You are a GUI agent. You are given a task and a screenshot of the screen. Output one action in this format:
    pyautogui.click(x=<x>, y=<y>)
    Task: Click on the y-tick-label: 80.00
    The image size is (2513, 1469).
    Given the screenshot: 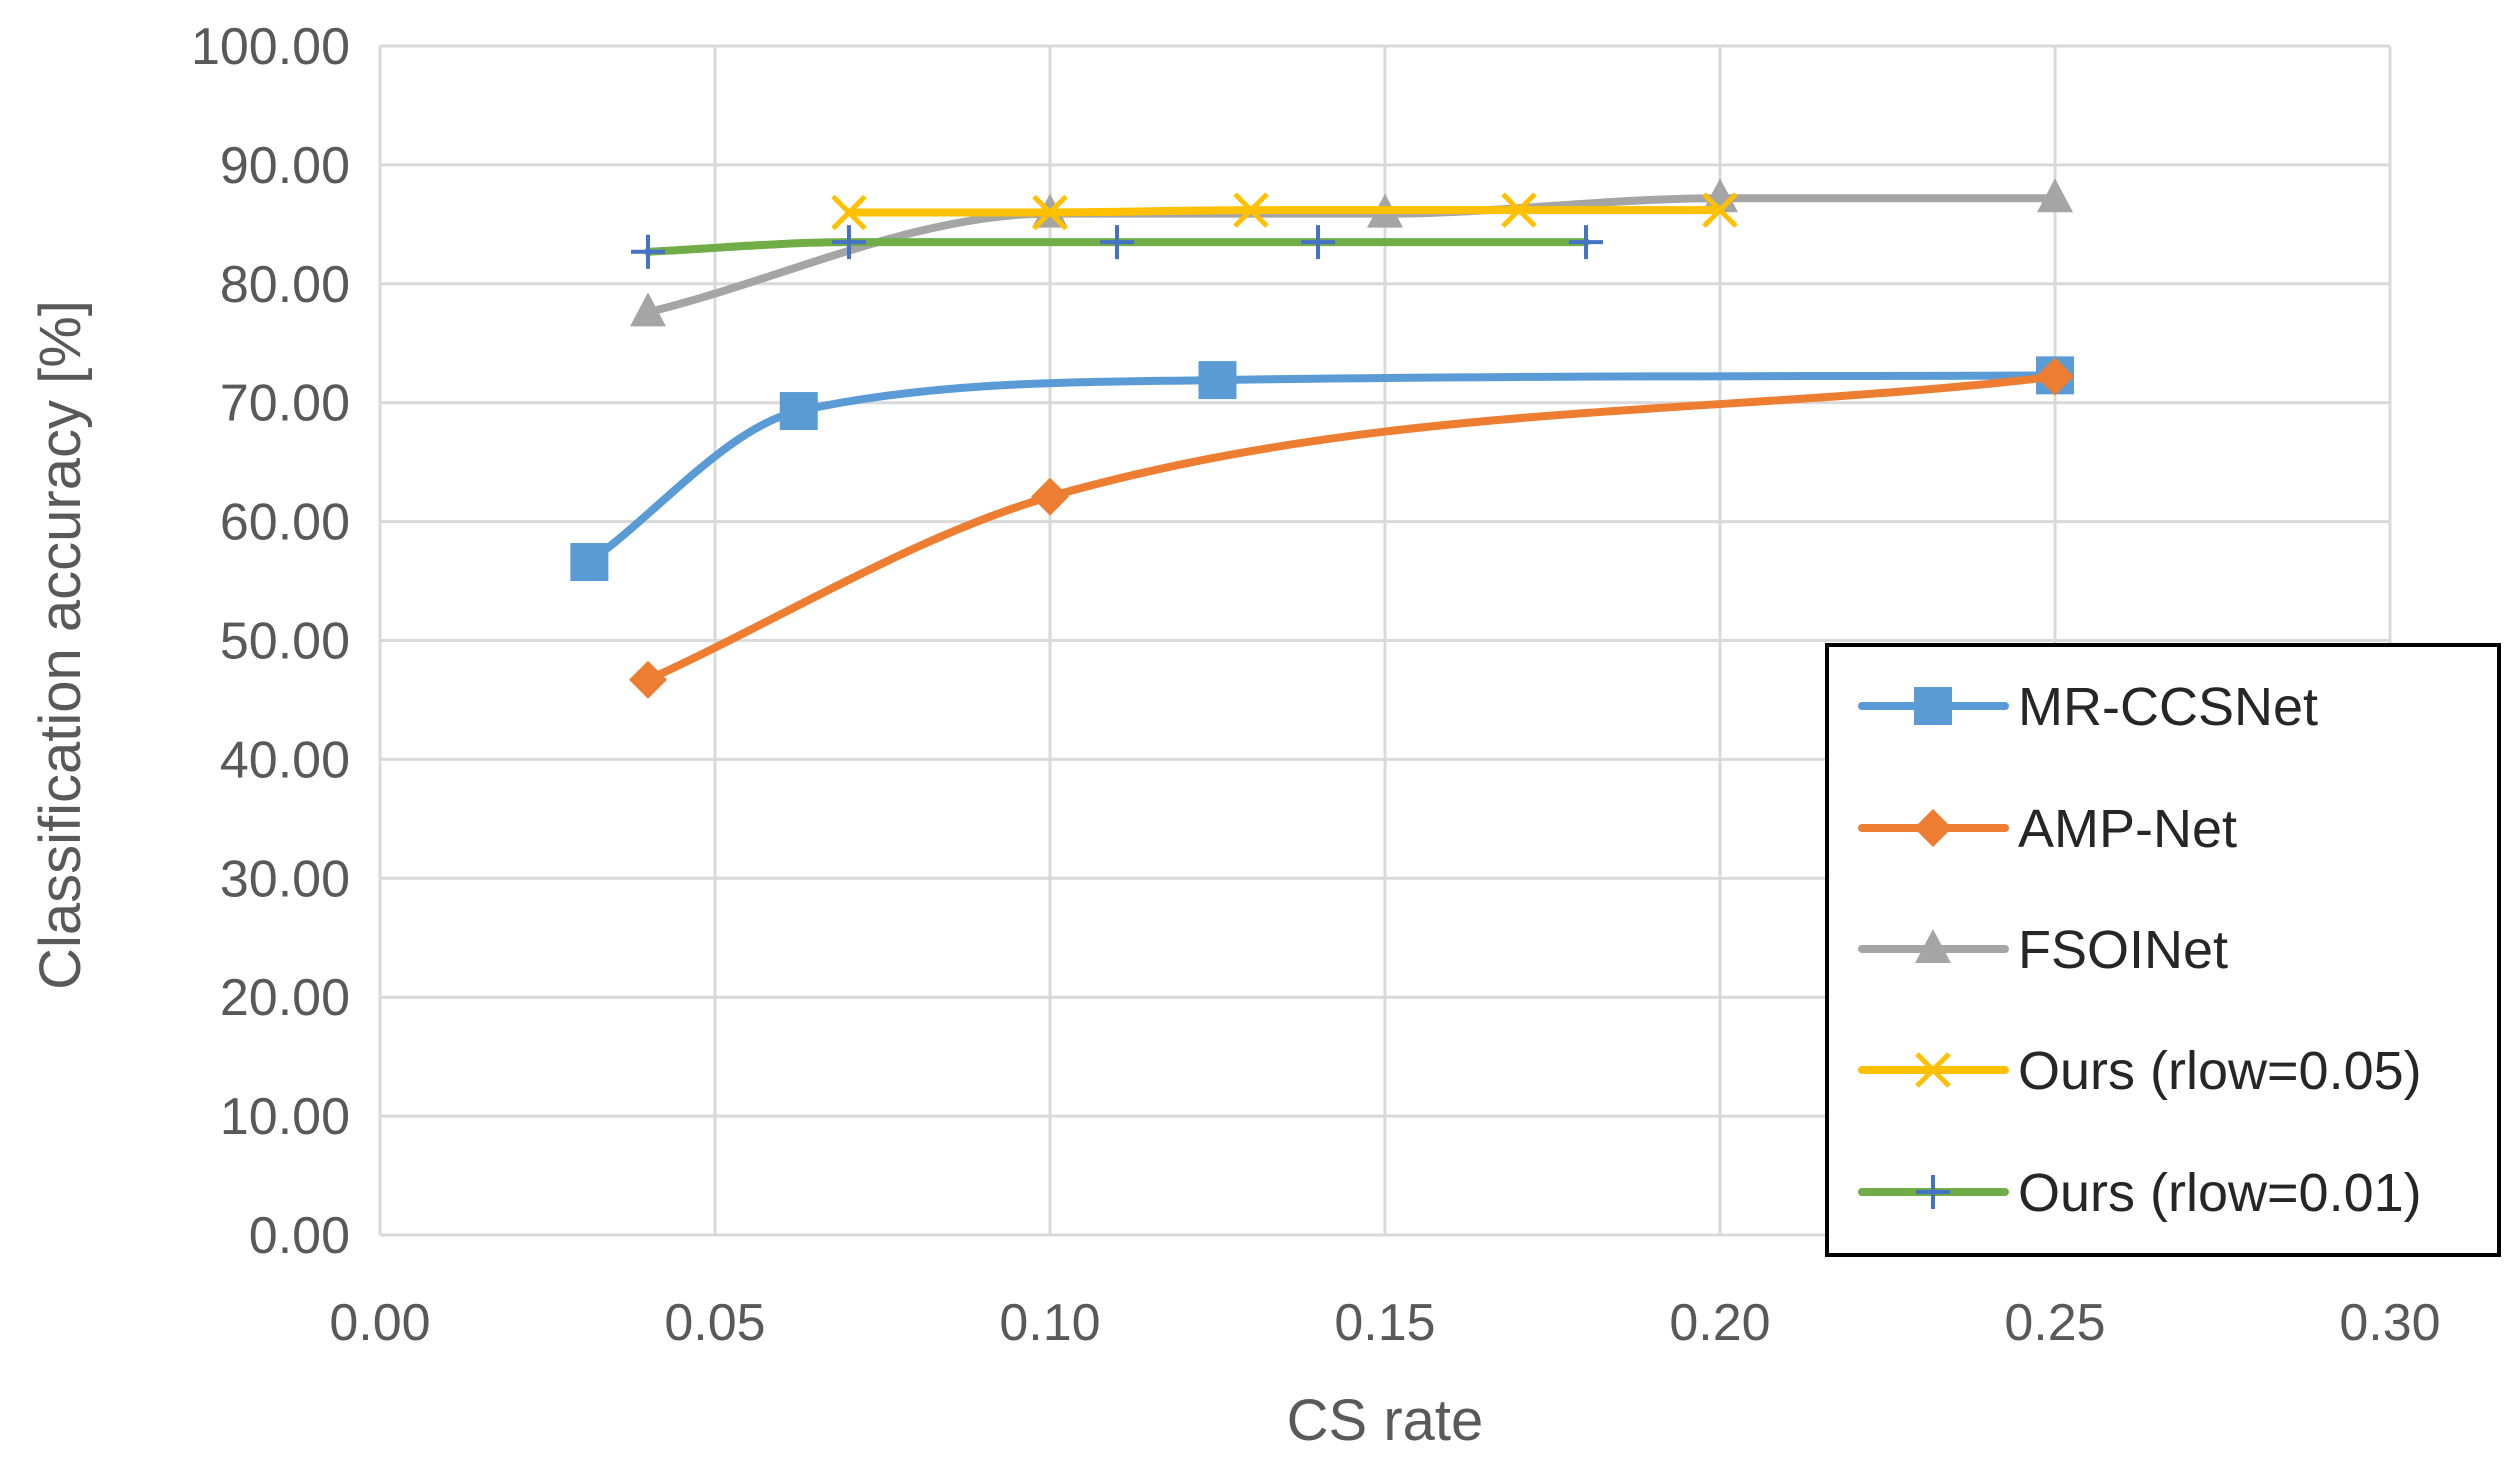 What is the action you would take?
    pyautogui.click(x=285, y=285)
    